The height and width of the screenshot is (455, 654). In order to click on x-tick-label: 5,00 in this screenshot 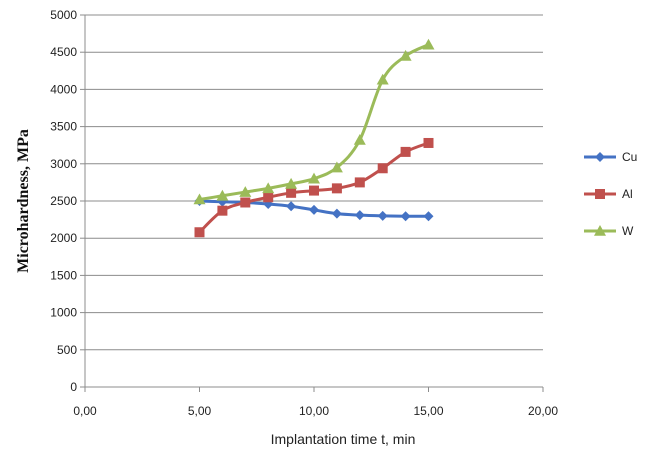, I will do `click(200, 411)`.